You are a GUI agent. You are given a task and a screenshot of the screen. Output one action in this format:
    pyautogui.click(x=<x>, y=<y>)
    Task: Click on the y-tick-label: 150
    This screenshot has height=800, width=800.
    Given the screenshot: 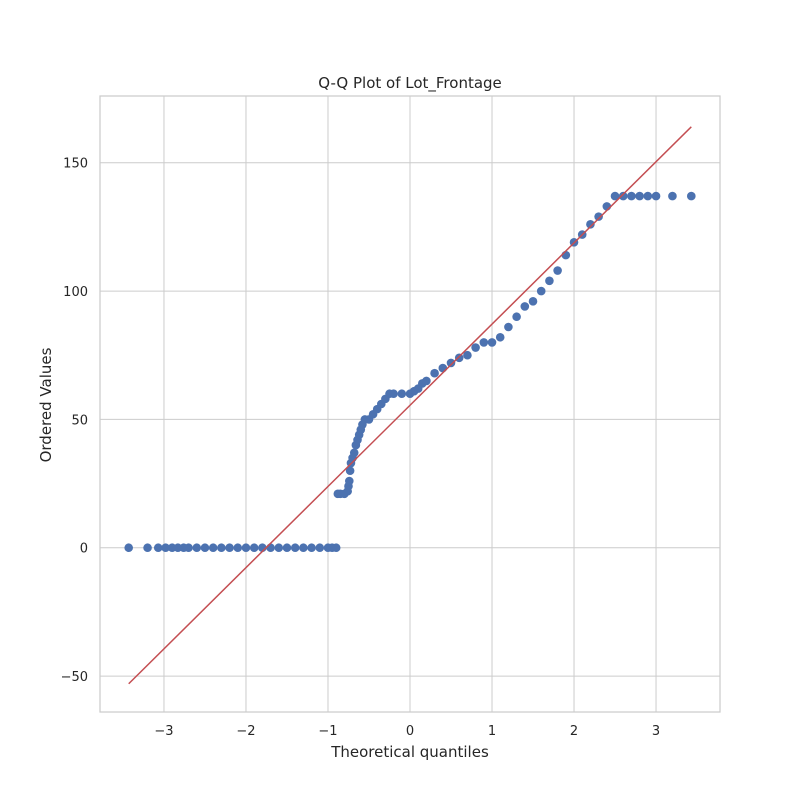 What is the action you would take?
    pyautogui.click(x=75, y=164)
    